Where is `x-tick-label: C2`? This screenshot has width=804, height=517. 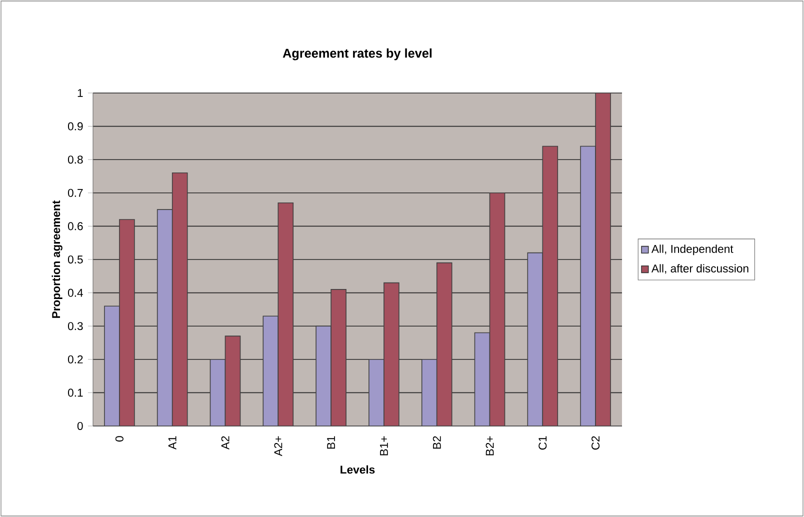
x-tick-label: C2 is located at coordinates (596, 443).